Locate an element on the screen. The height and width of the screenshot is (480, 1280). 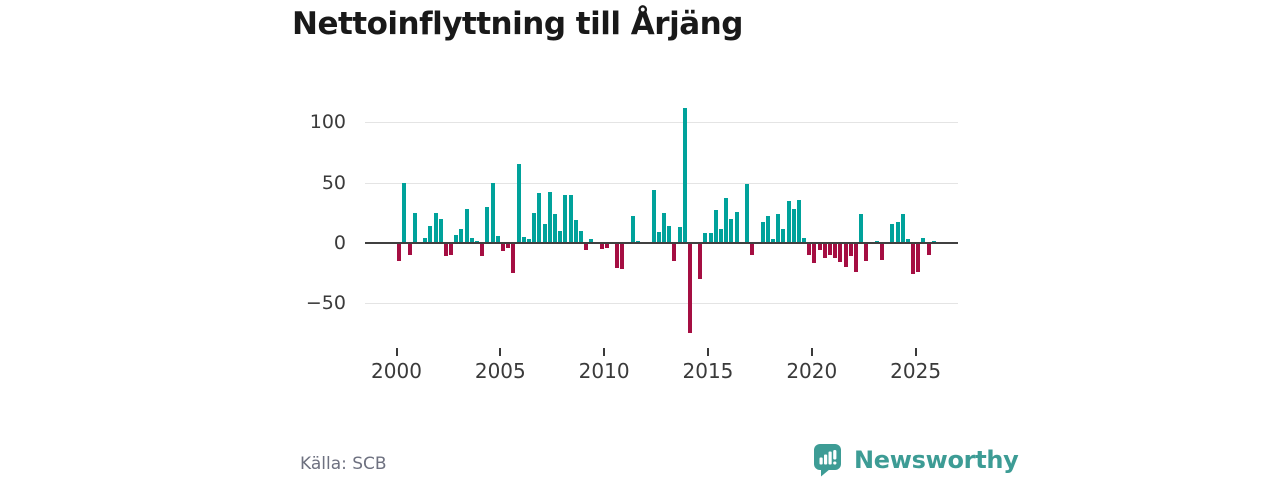
zero-axis-line is located at coordinates (661, 243).